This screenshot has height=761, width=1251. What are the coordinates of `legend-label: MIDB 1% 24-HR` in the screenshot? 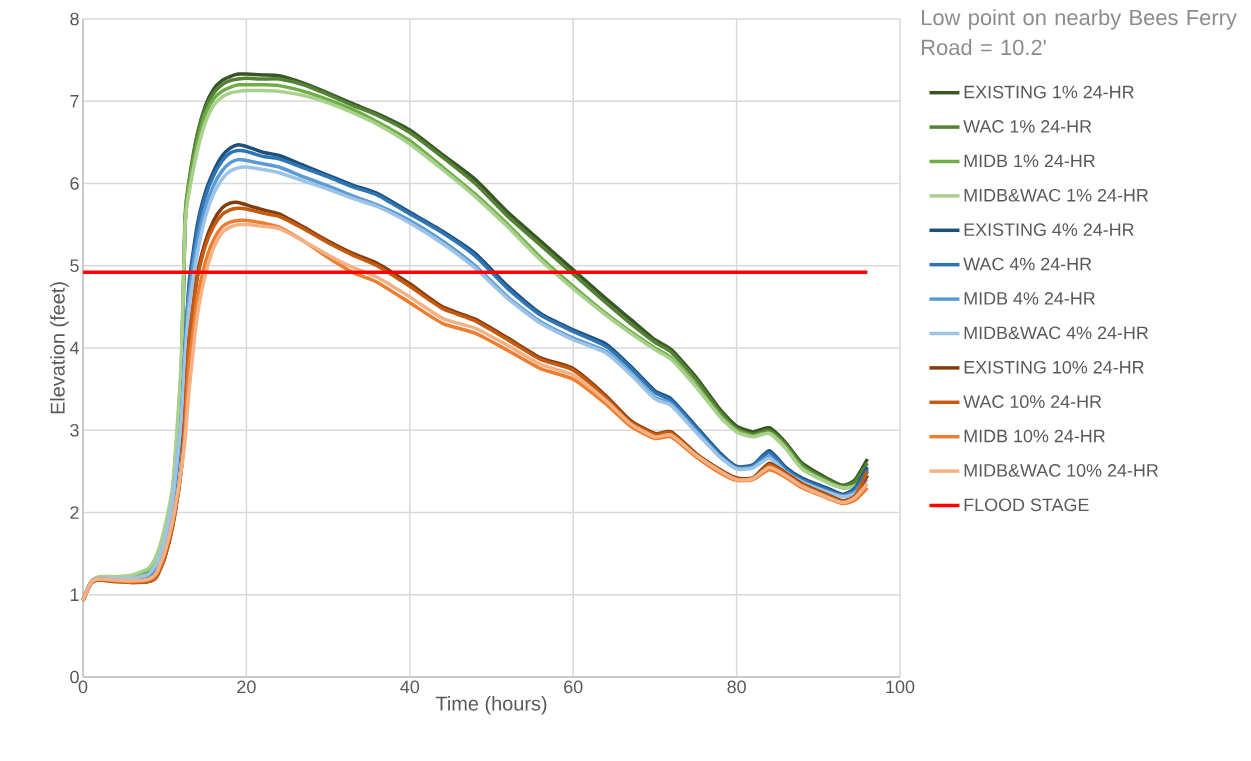 It's located at (1029, 161).